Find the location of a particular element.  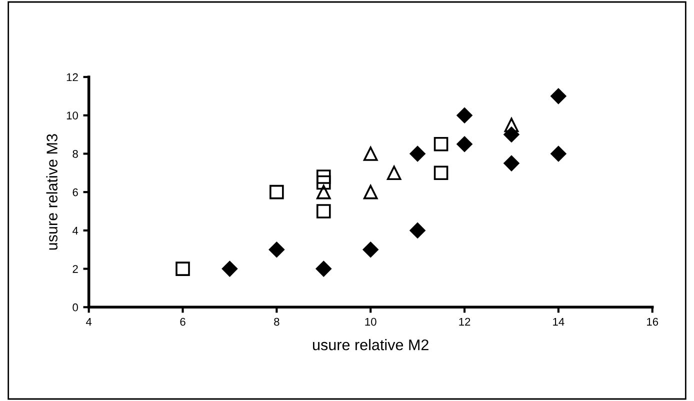

x-tick-label: 4 is located at coordinates (89, 322).